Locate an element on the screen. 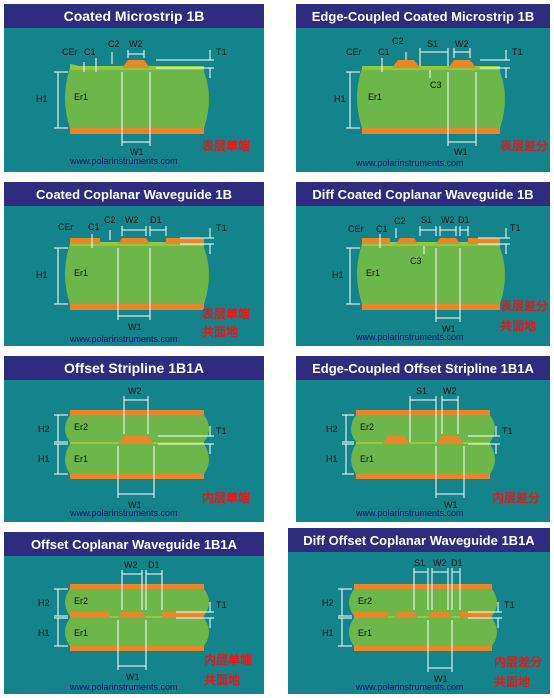 The height and width of the screenshot is (698, 554). panel-title: Diff Coated Coplanar Waveguide 1B is located at coordinates (423, 194).